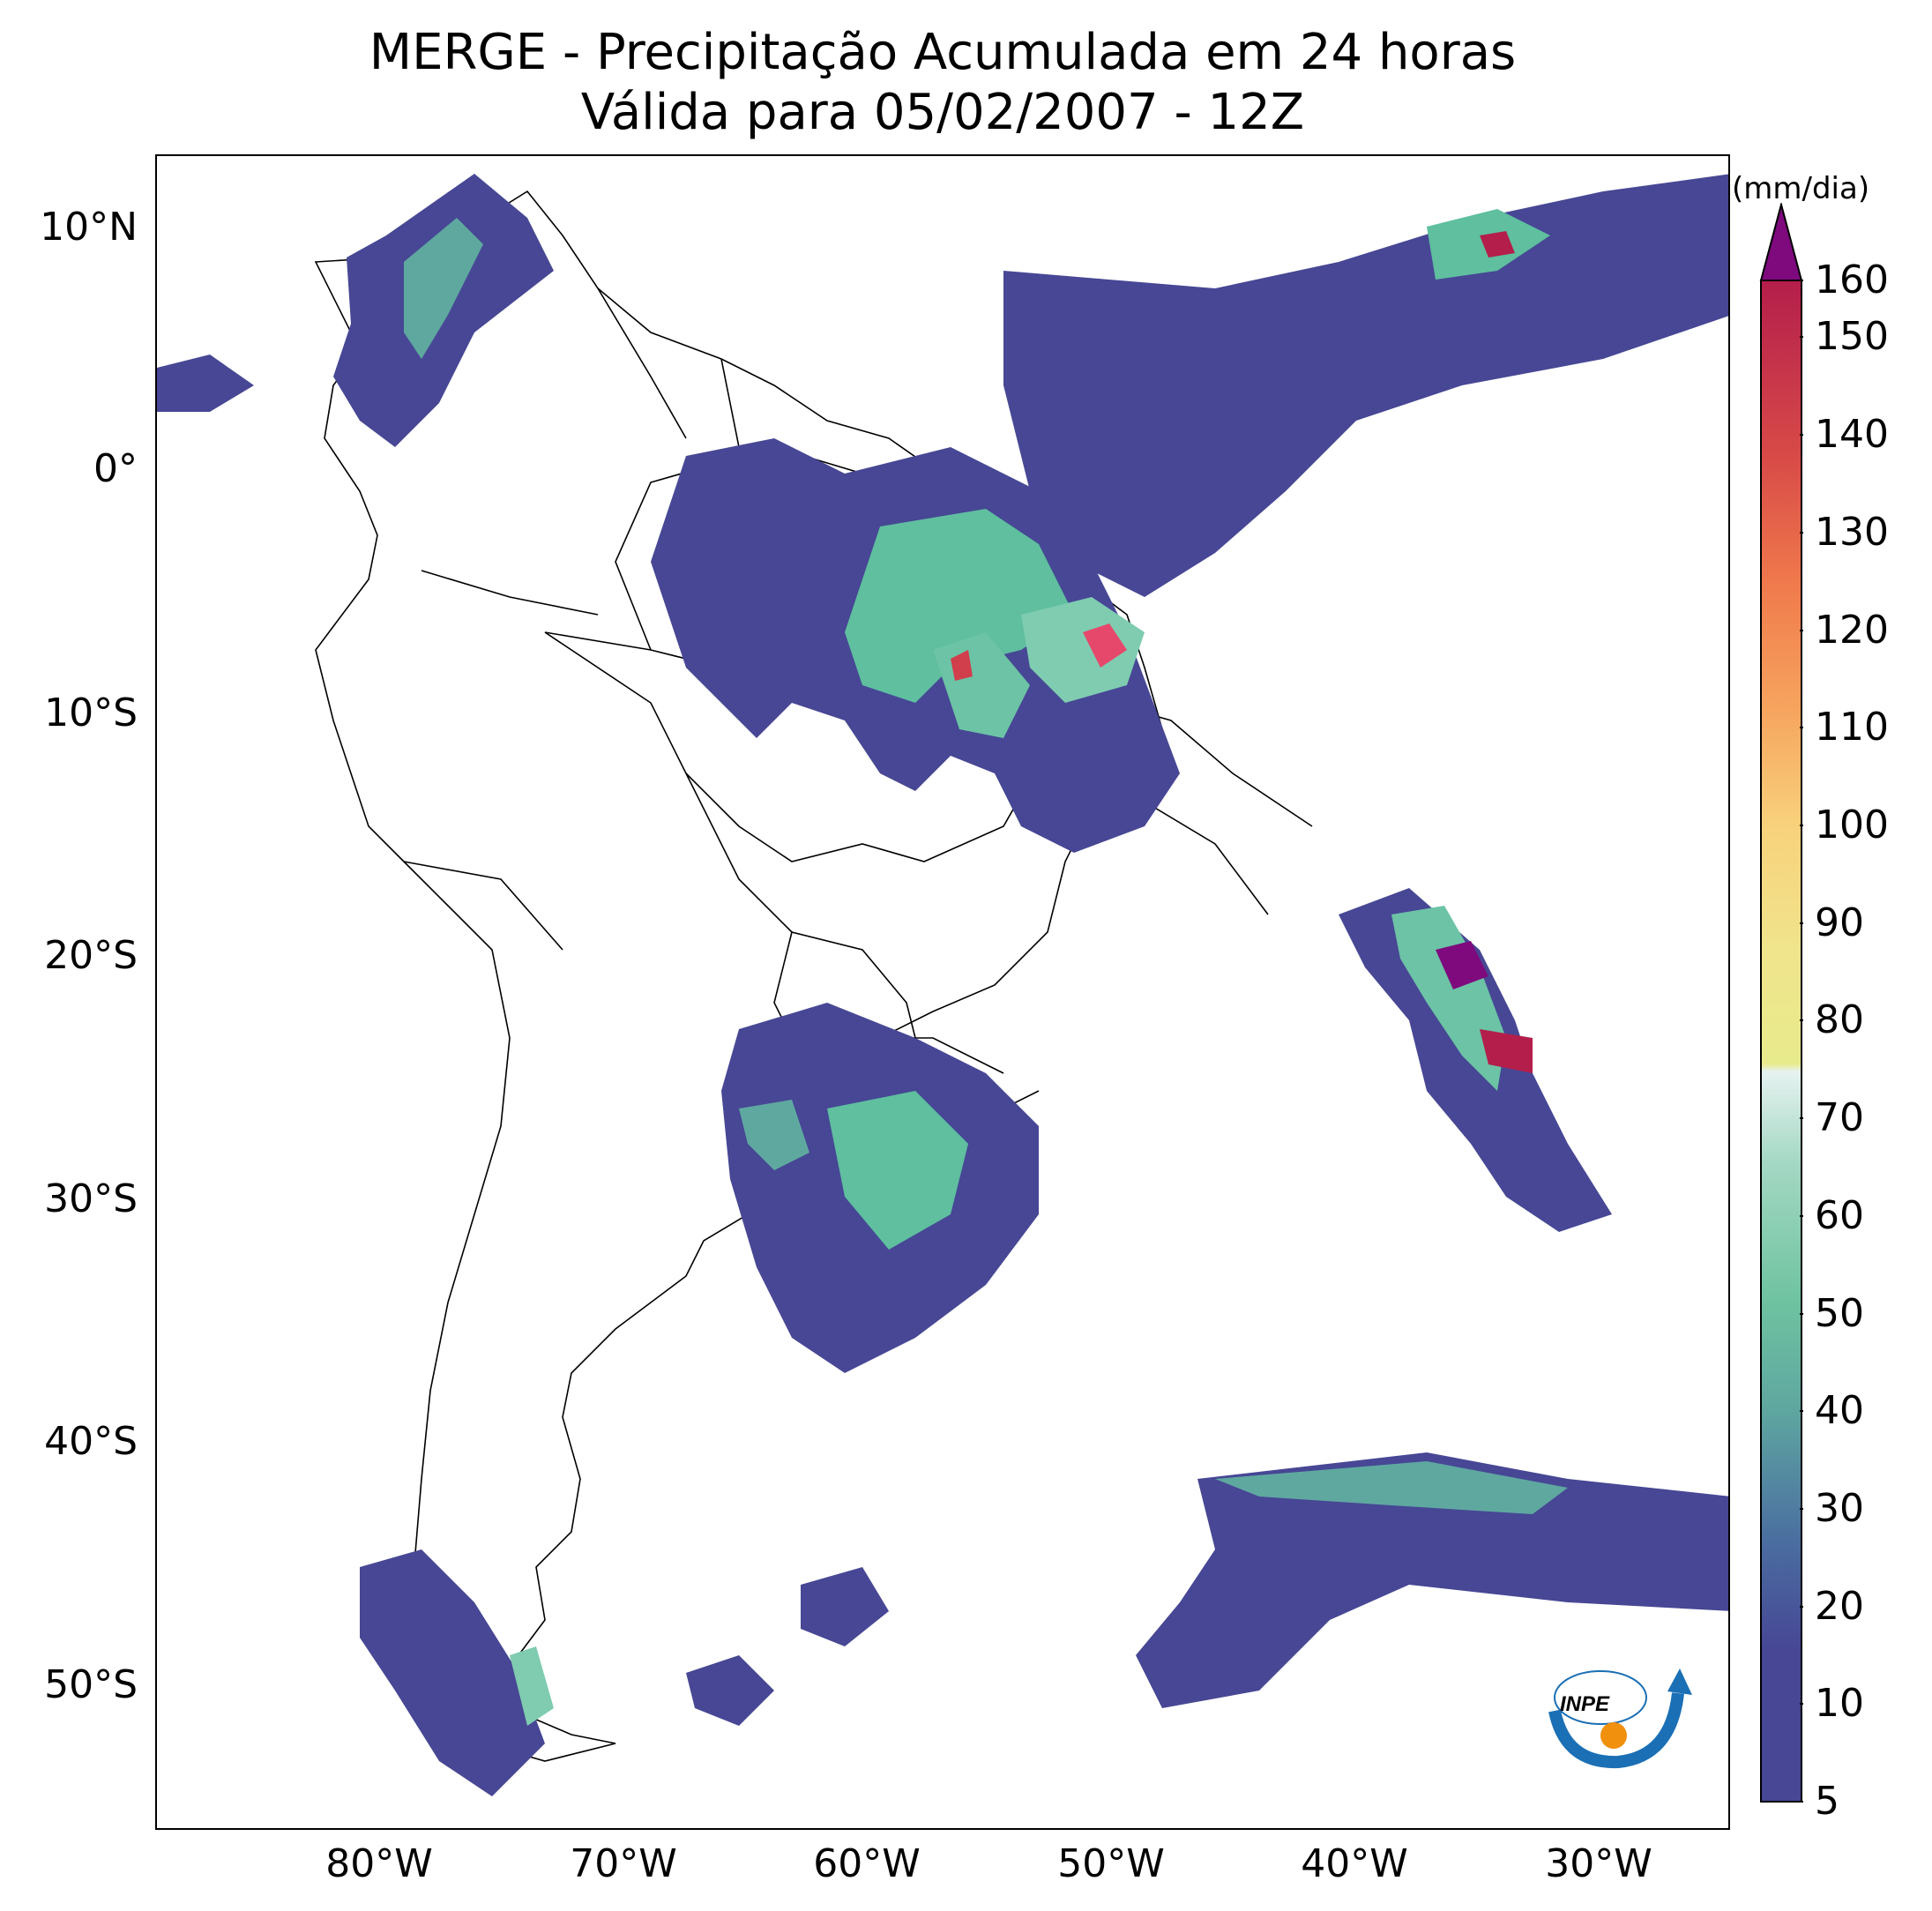 Image resolution: width=1932 pixels, height=1911 pixels. Describe the element at coordinates (1620, 1715) in the screenshot. I see `inpe-logo: INPE` at that location.